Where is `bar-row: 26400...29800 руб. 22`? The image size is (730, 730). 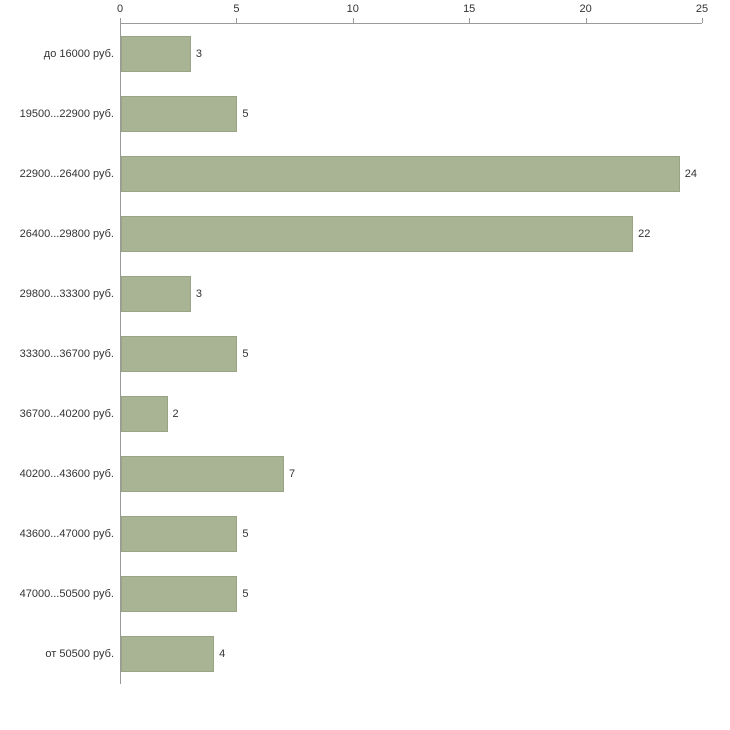
bar-row: 26400...29800 руб. 22 is located at coordinates (365, 234).